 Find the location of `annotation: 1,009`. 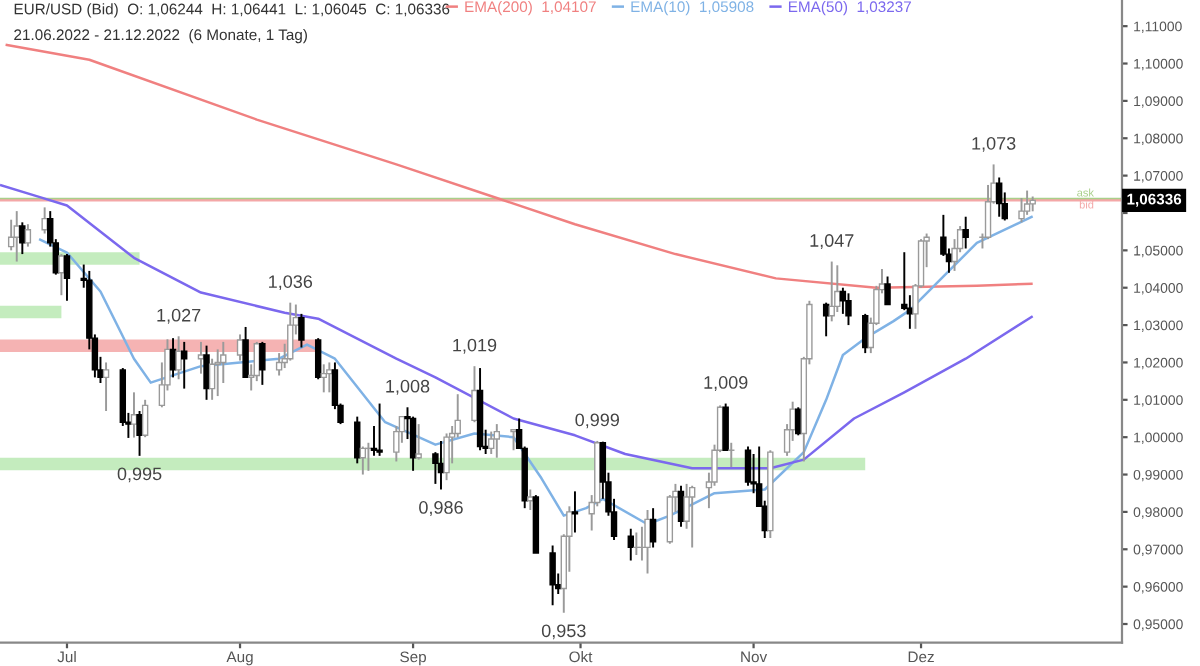

annotation: 1,009 is located at coordinates (726, 383).